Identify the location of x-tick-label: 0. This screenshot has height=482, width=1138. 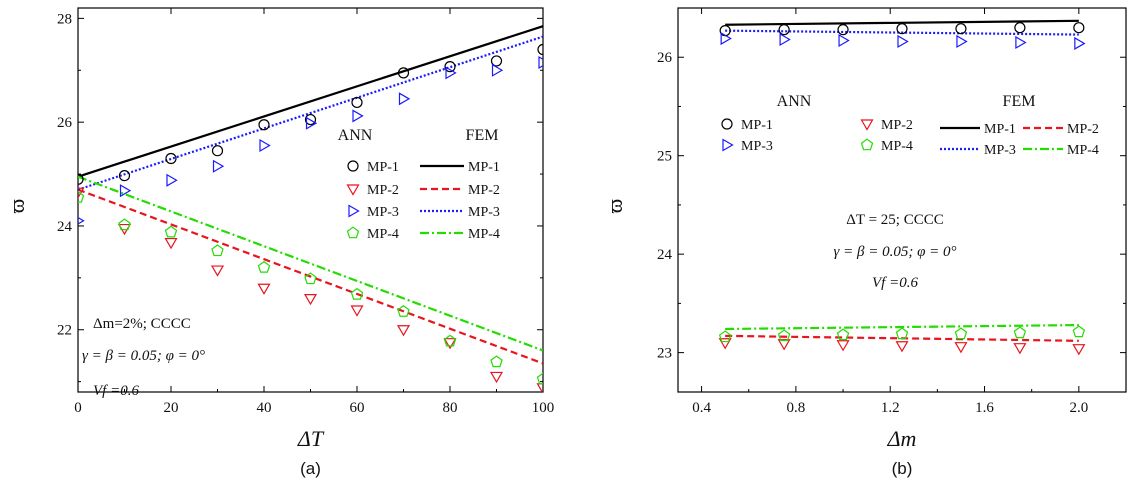
(78, 408).